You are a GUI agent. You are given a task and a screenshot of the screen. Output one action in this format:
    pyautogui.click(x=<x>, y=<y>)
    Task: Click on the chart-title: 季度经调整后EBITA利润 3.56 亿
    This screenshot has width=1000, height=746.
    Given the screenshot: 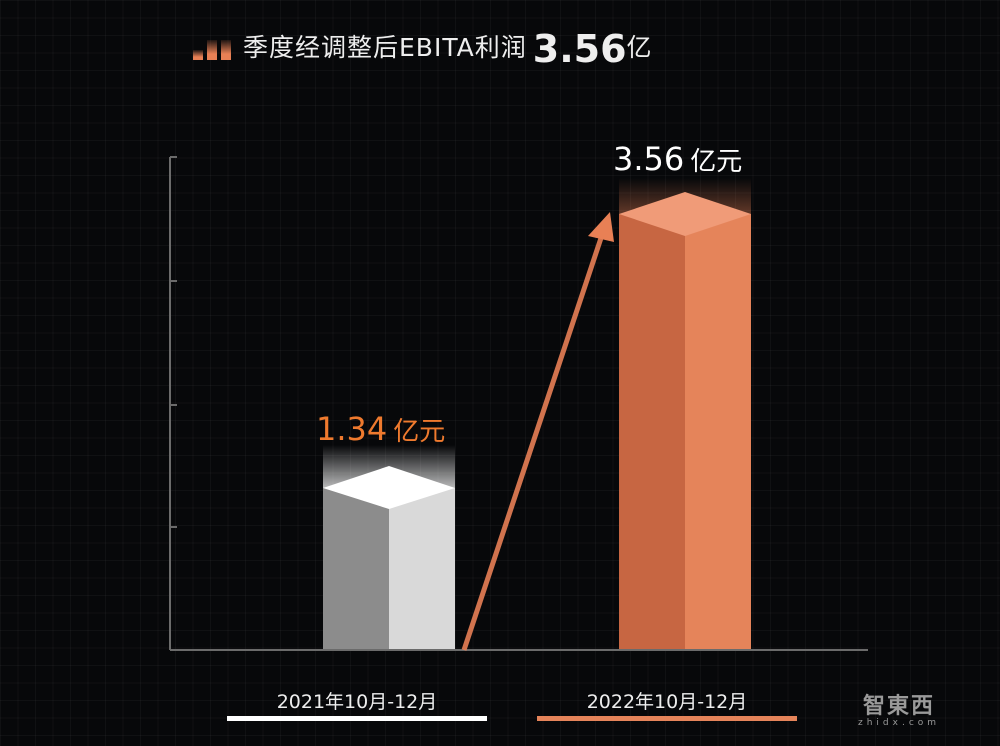 What is the action you would take?
    pyautogui.click(x=422, y=46)
    